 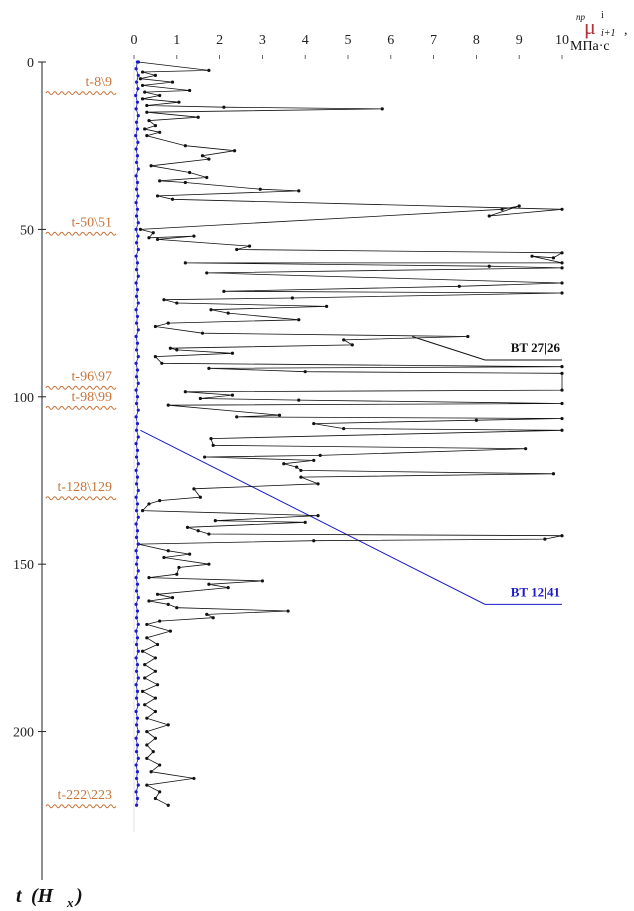 What do you see at coordinates (608, 33) in the screenshot?
I see `x-label-subscript: i+1` at bounding box center [608, 33].